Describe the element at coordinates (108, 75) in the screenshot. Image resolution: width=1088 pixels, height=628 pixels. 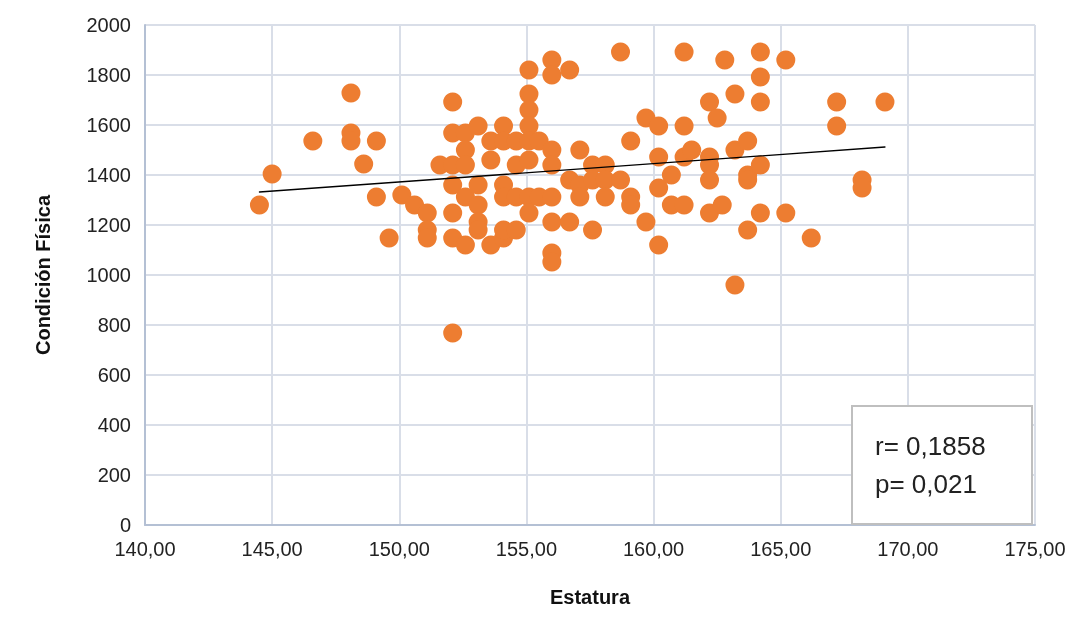
I see `y-tick-label: 1800` at that location.